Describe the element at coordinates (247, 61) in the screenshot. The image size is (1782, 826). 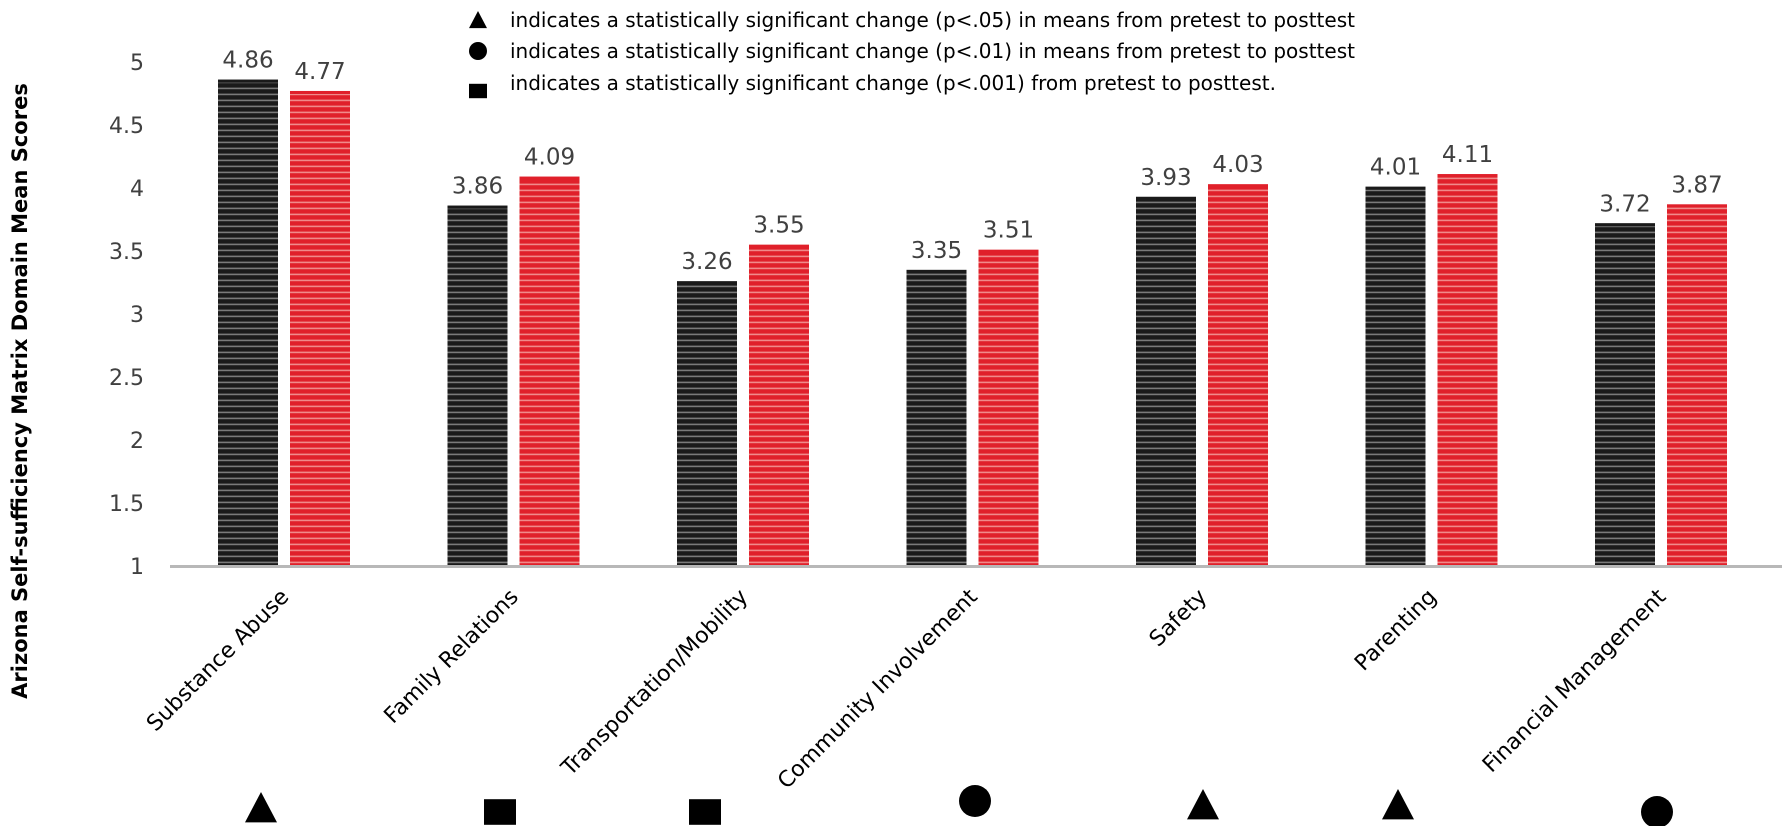
I see `data-label: 4.86` at that location.